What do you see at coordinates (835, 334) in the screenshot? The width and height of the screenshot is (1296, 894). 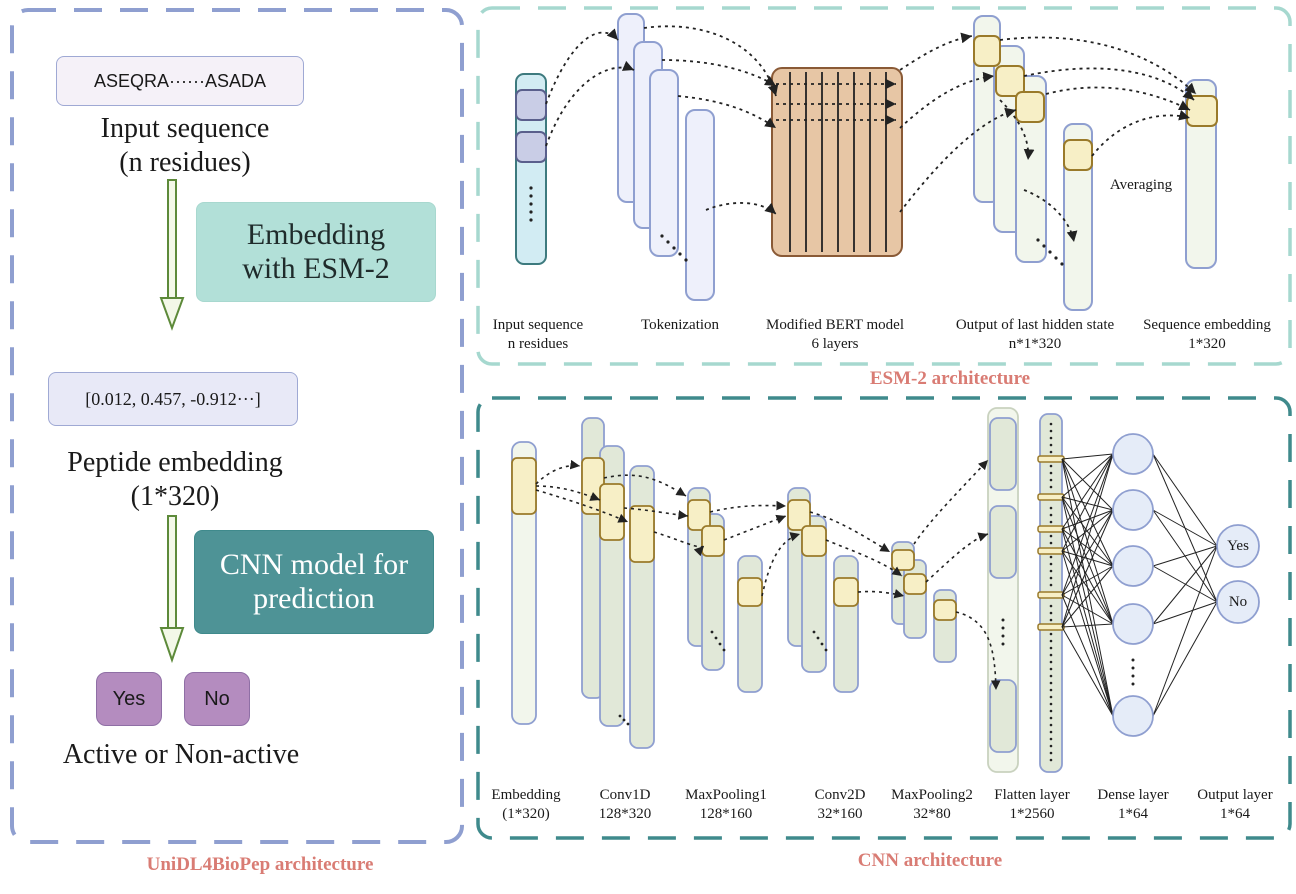 I see `esm-label-bert: Modified BERT model 6 layers` at bounding box center [835, 334].